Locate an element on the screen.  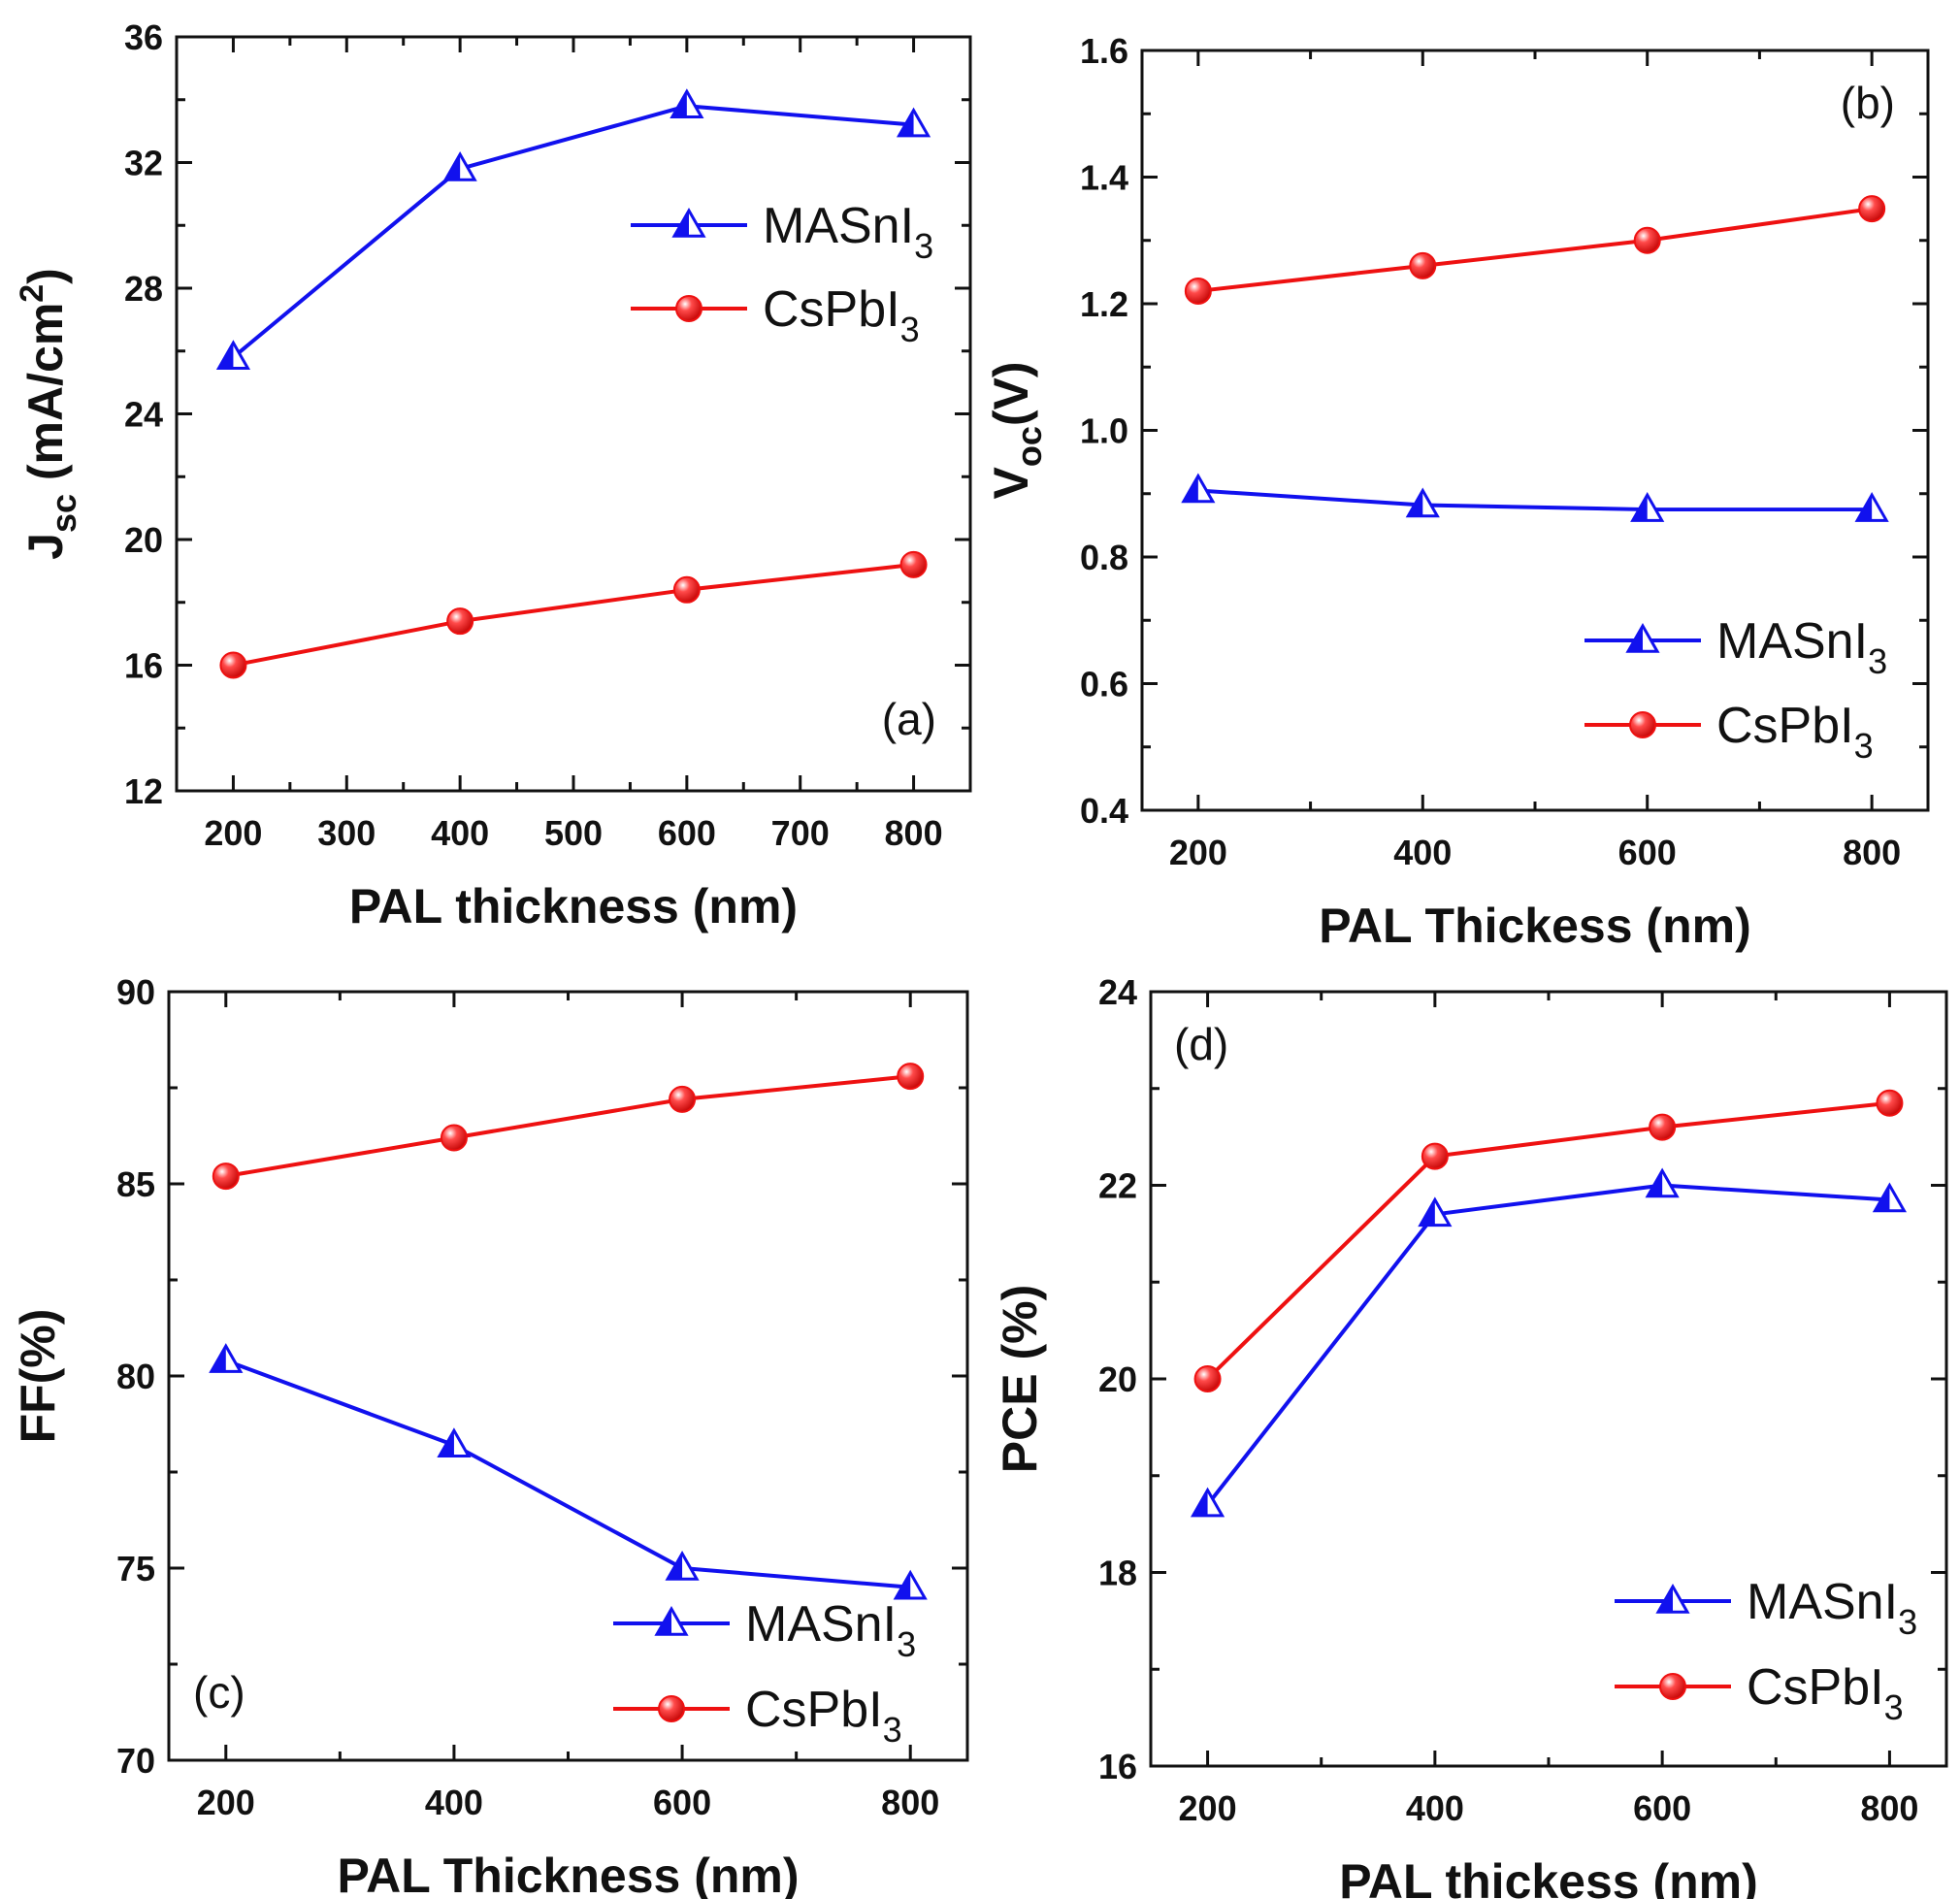
x-axis-label: PAL thickess (nm) is located at coordinates (1548, 1876).